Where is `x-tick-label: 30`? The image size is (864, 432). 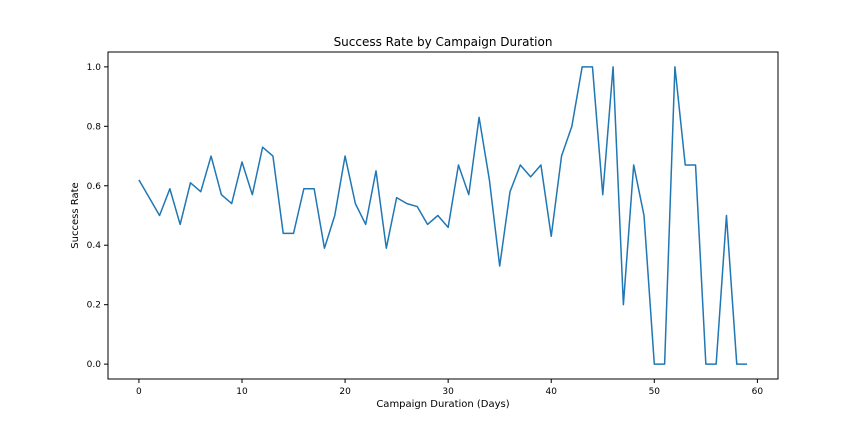 x-tick-label: 30 is located at coordinates (448, 392).